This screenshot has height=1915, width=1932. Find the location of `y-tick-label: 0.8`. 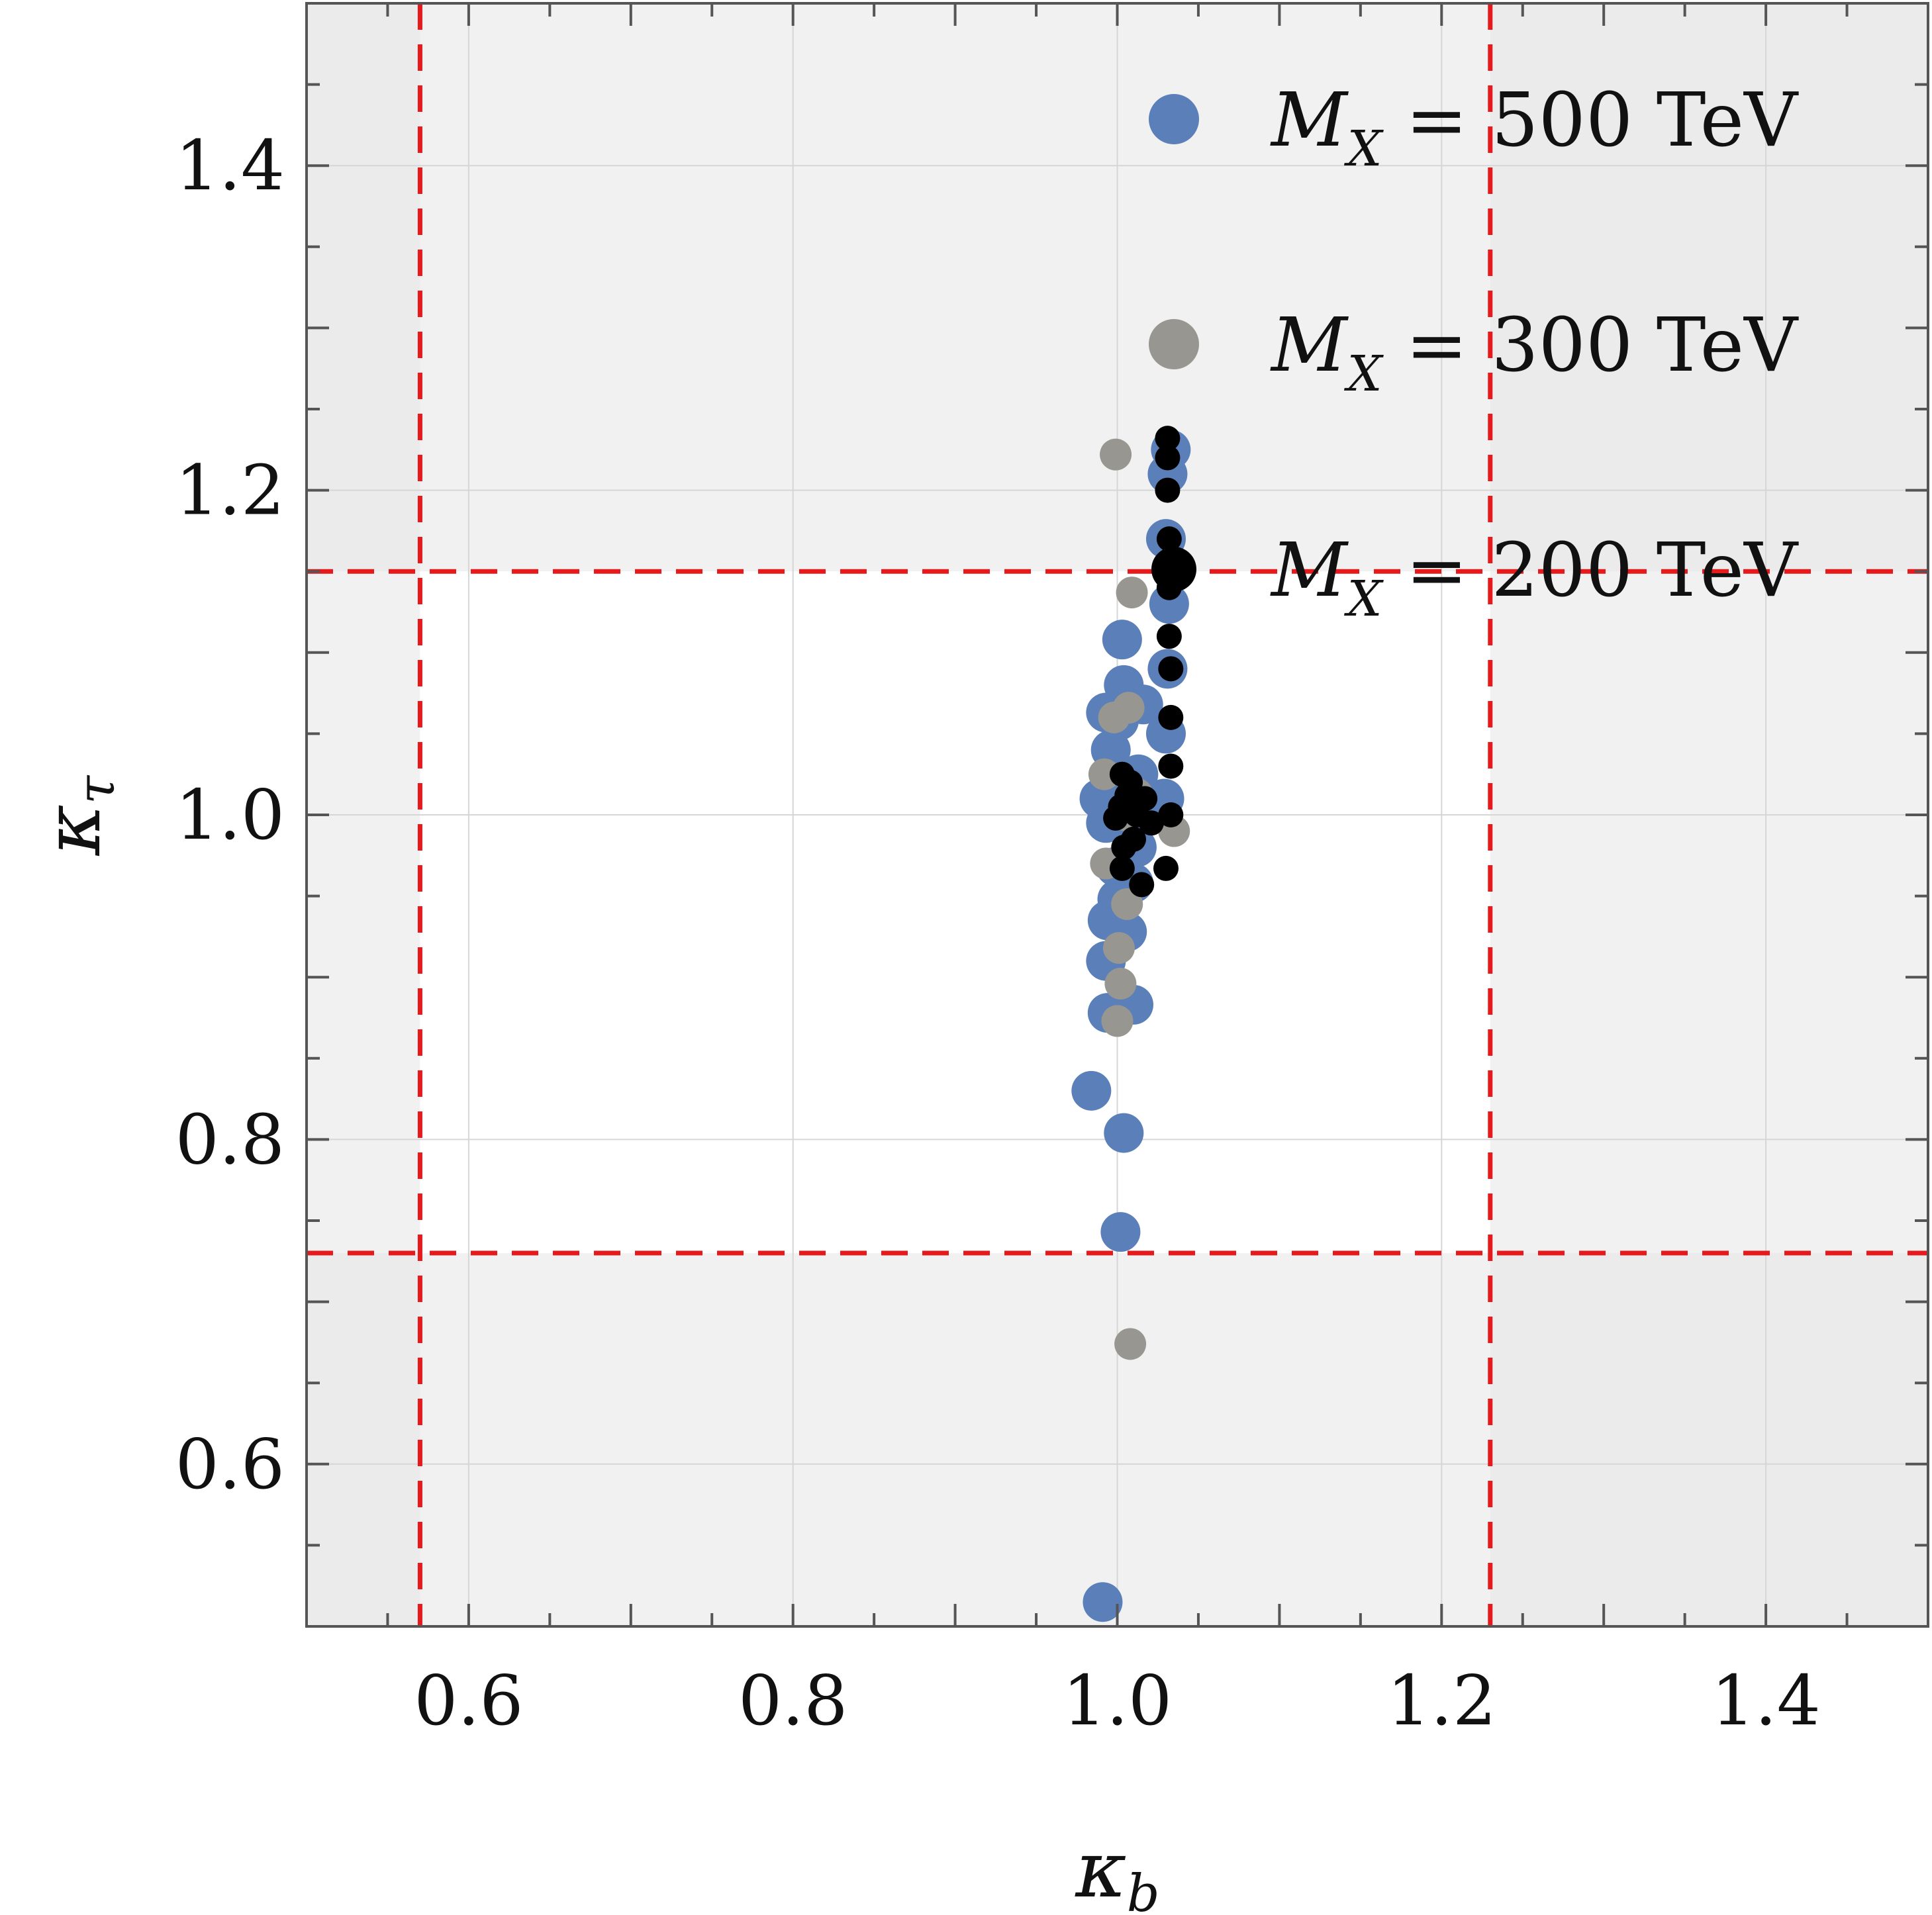

y-tick-label: 0.8 is located at coordinates (230, 1139).